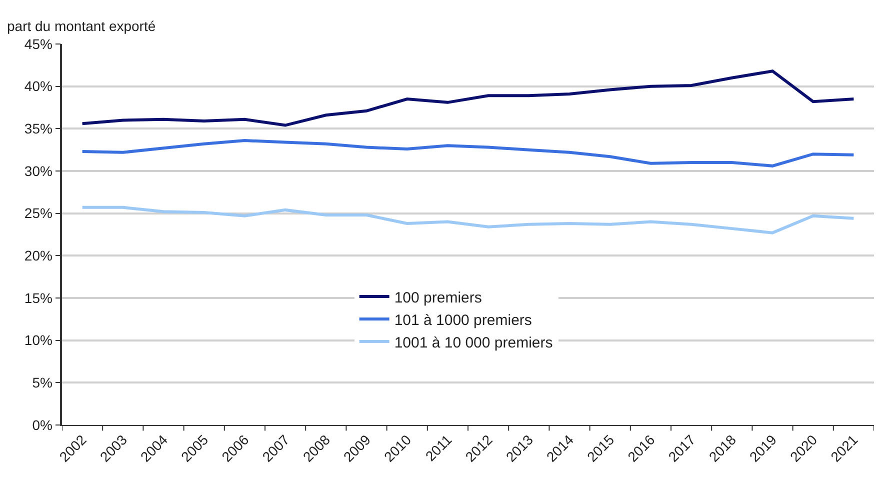 The width and height of the screenshot is (876, 478). Describe the element at coordinates (38, 213) in the screenshot. I see `y-tick-label: 25%` at that location.